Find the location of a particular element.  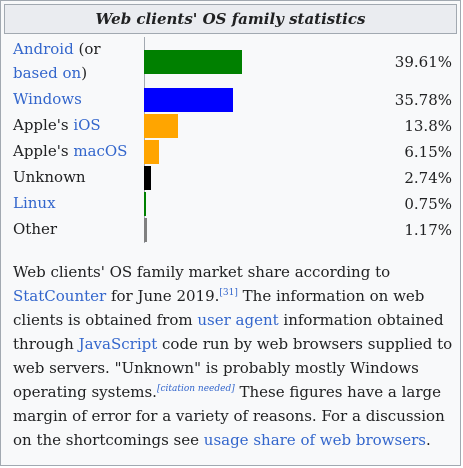

description-text: for June 2019. is located at coordinates (163, 296).